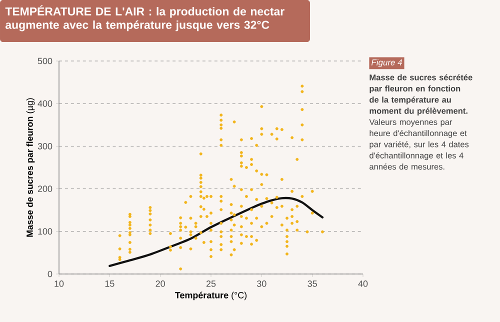 The height and width of the screenshot is (322, 500). I want to click on y-tick-label: 300, so click(45, 146).